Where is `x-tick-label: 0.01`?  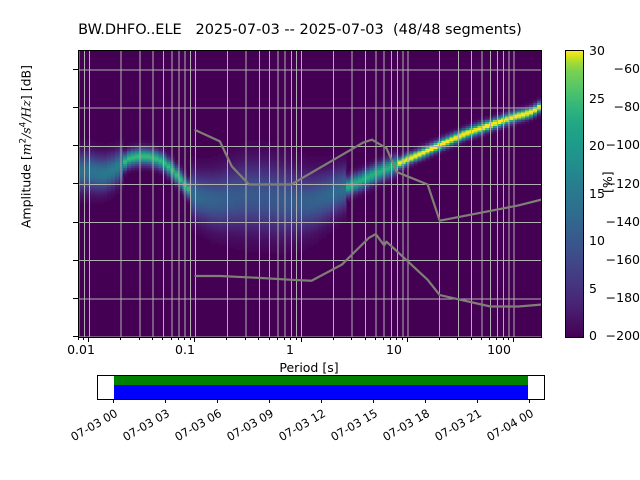
x-tick-label: 0.01 is located at coordinates (81, 349).